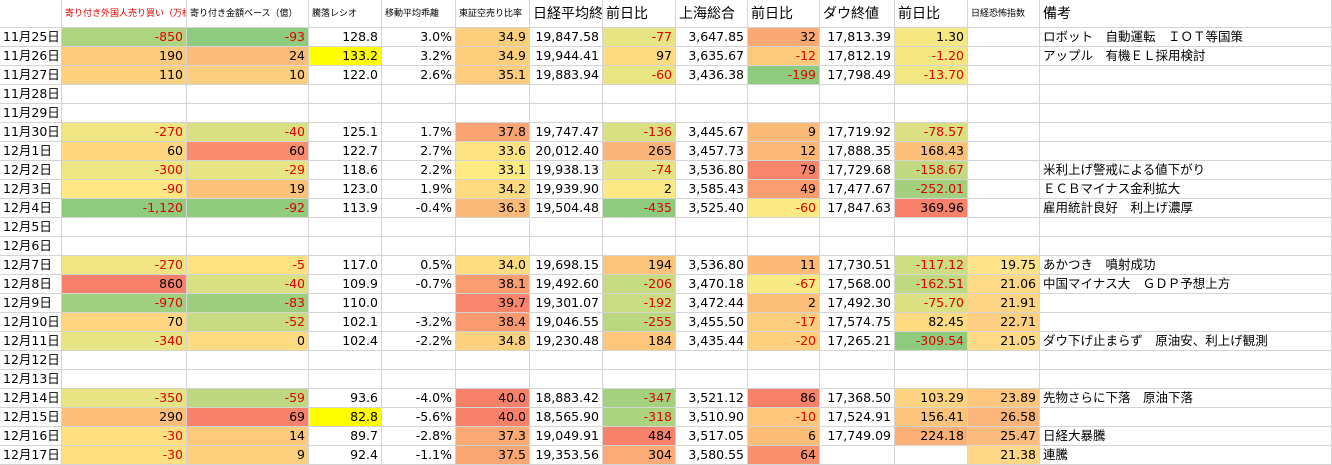 The width and height of the screenshot is (1332, 465). What do you see at coordinates (857, 151) in the screenshot?
I see `value-cell: 17,888.35` at bounding box center [857, 151].